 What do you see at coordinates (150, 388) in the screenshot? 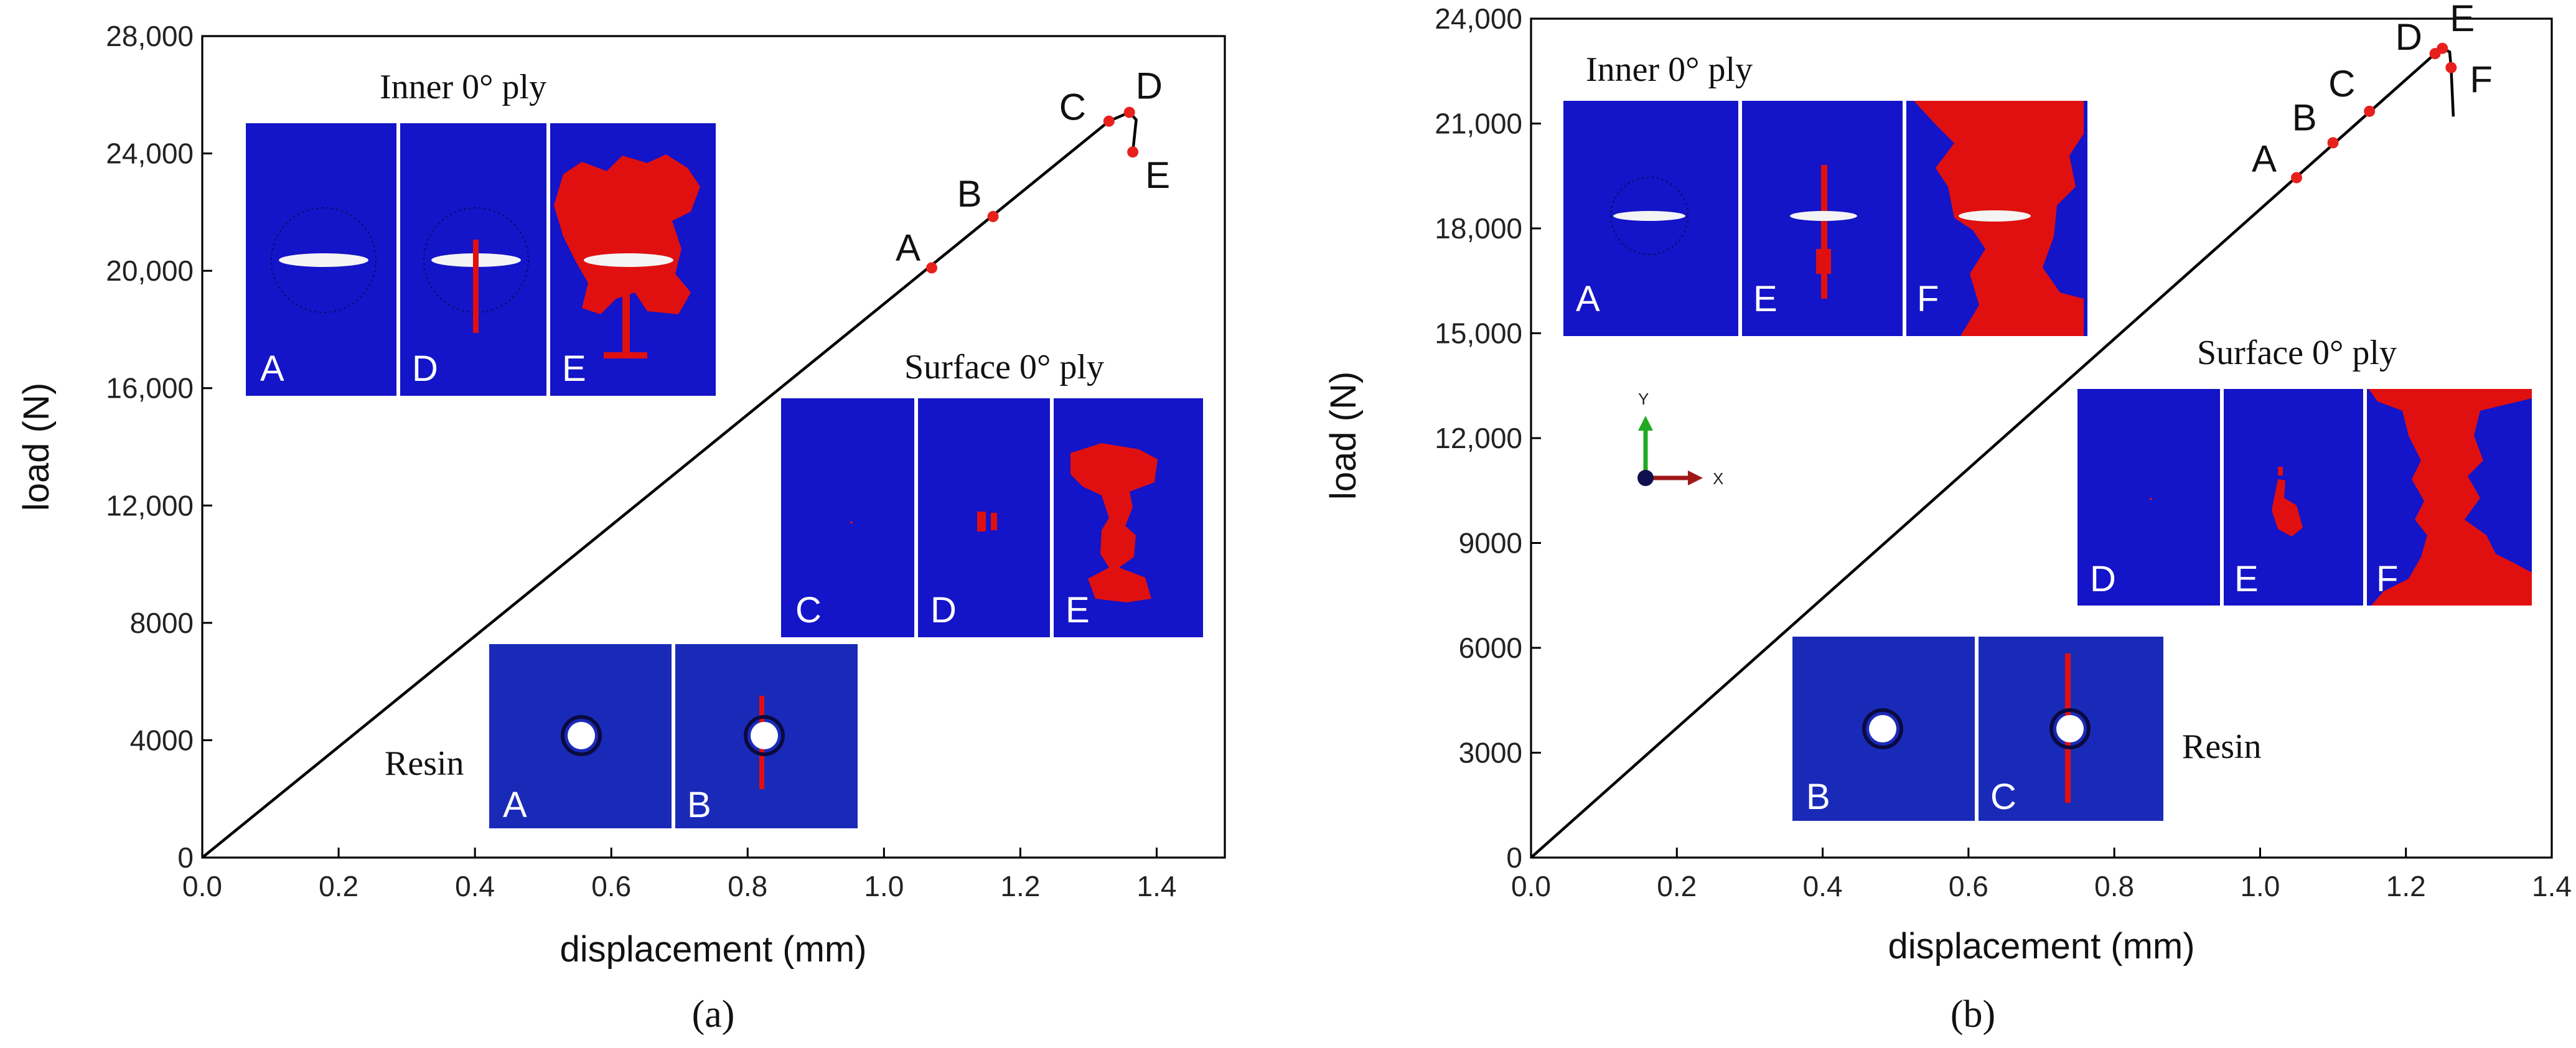
I see `y-tick-label: 16,000` at bounding box center [150, 388].